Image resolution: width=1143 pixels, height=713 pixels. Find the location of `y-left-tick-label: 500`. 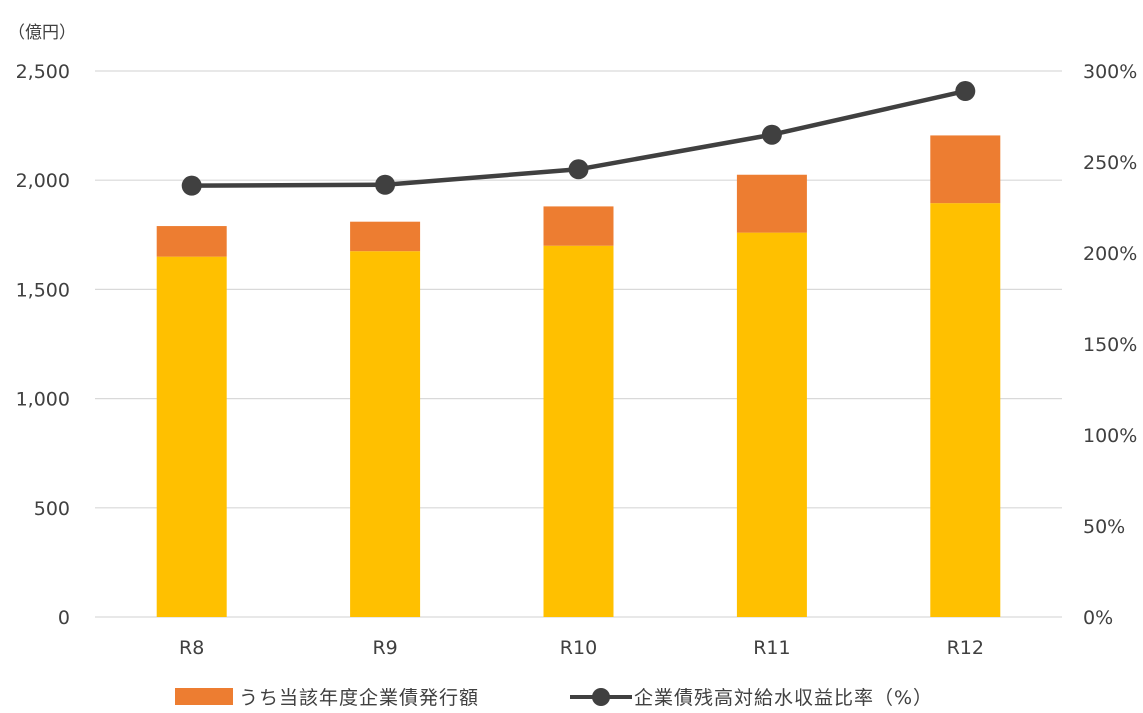

y-left-tick-label: 500 is located at coordinates (52, 509).